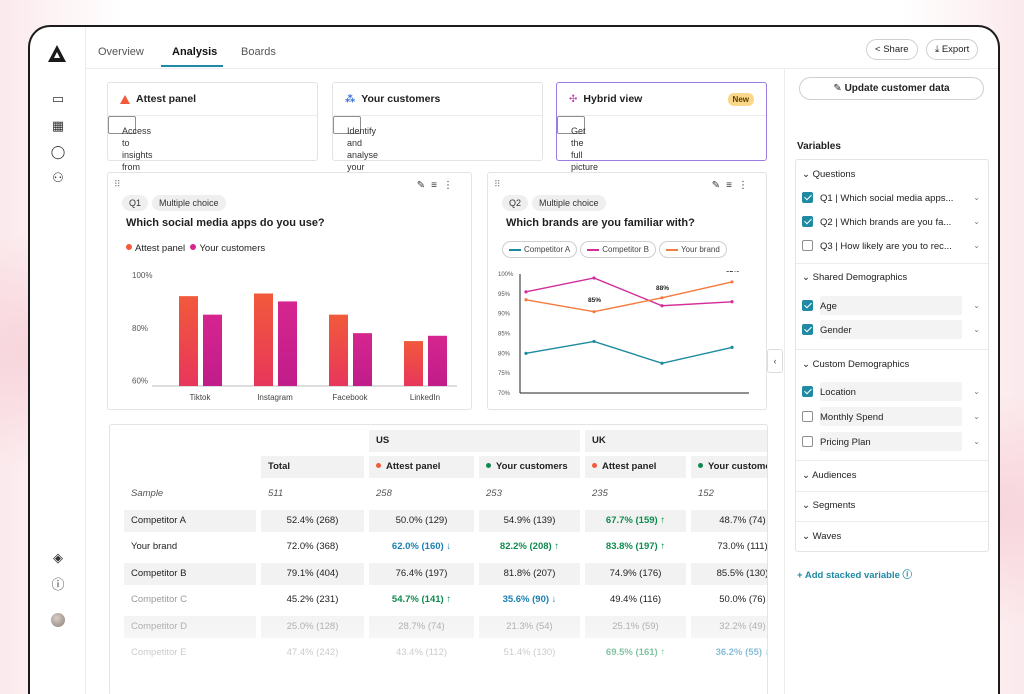  I want to click on question-title: Which social media apps do you use?, so click(225, 223).